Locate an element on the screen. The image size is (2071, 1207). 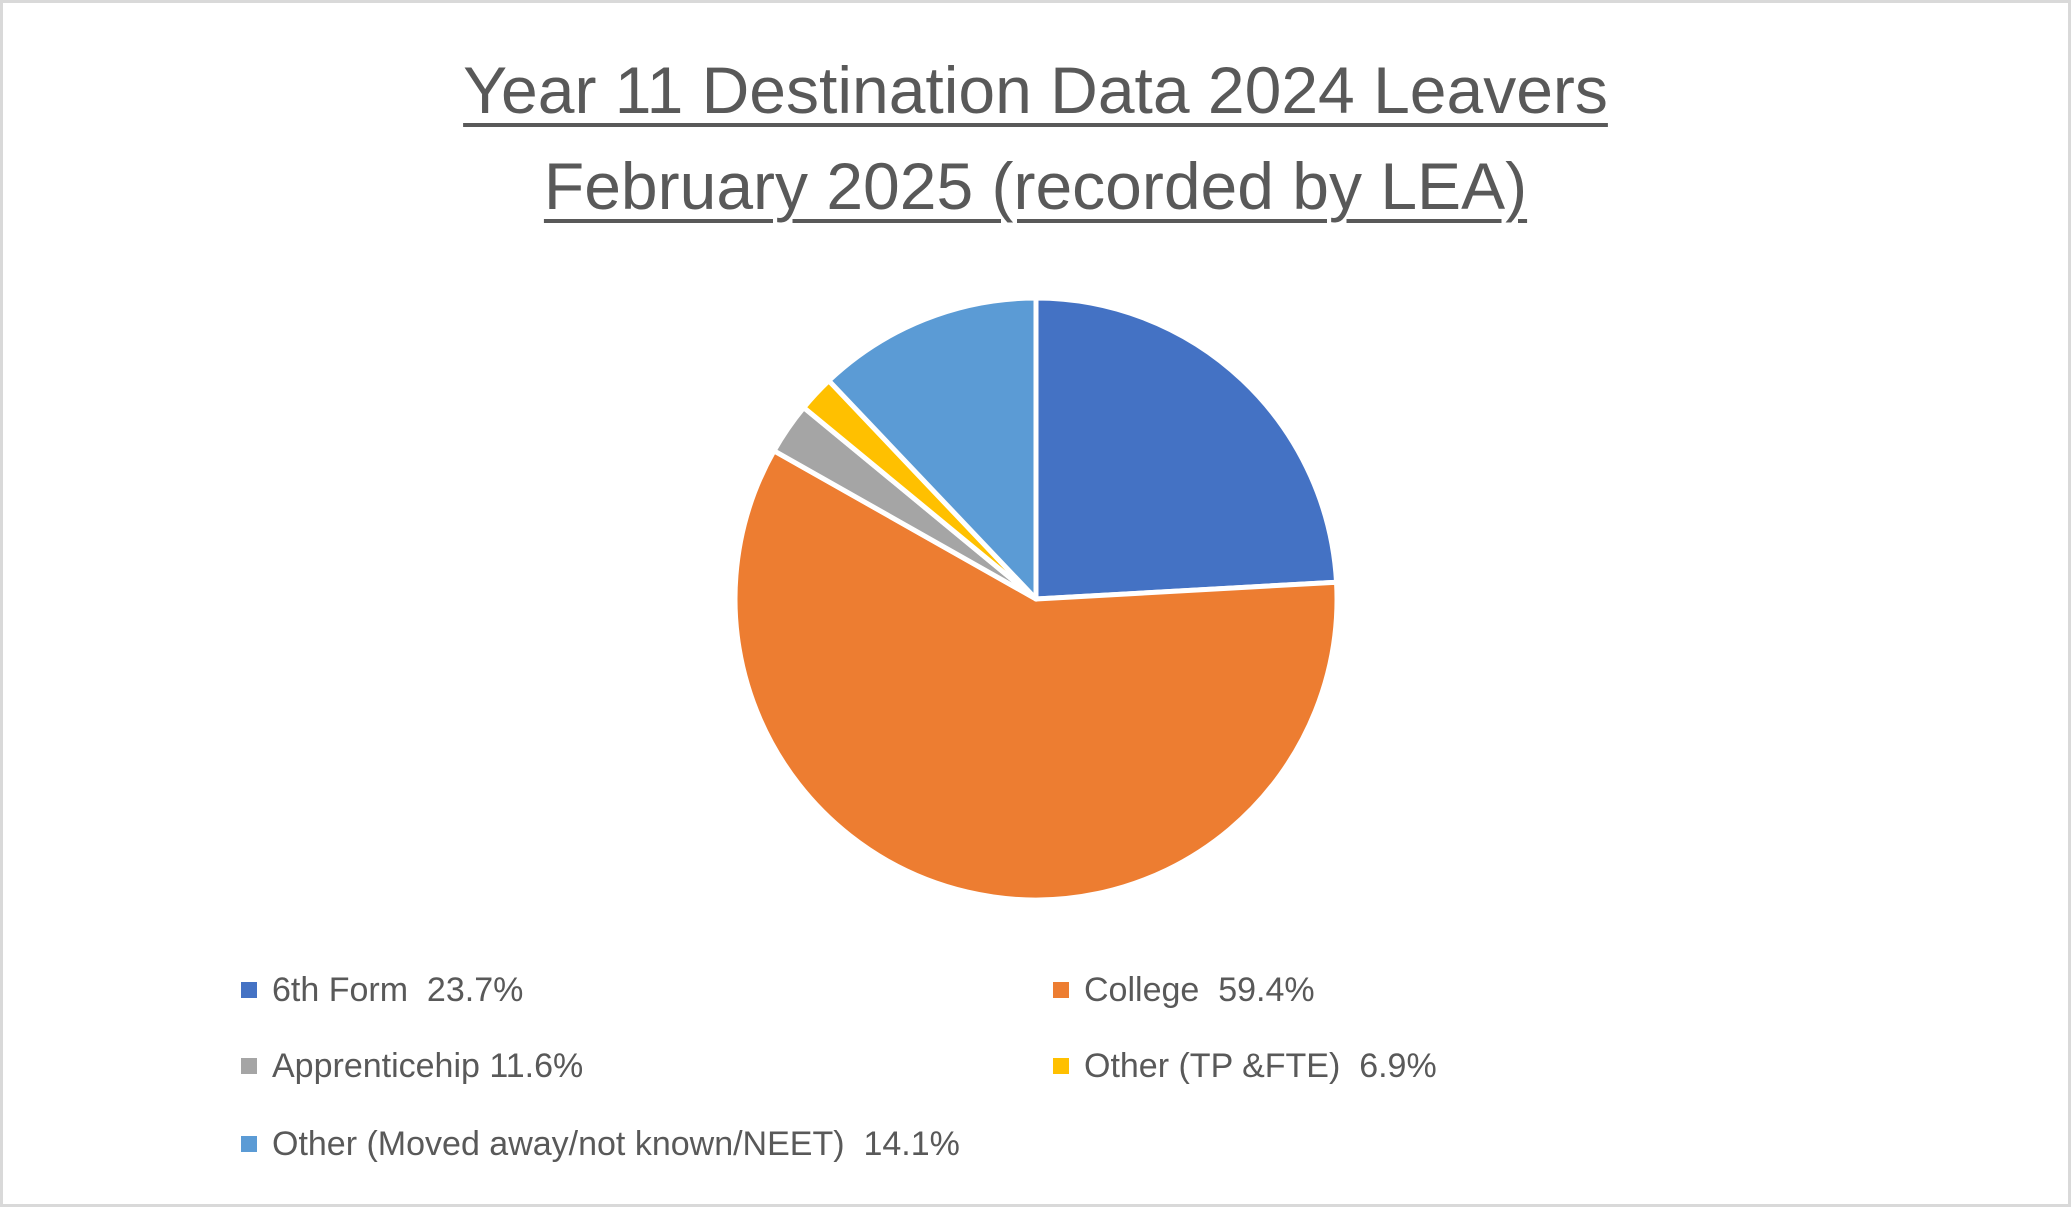
pie-slice-other-moved-away-not-known-neet is located at coordinates (932, 448).